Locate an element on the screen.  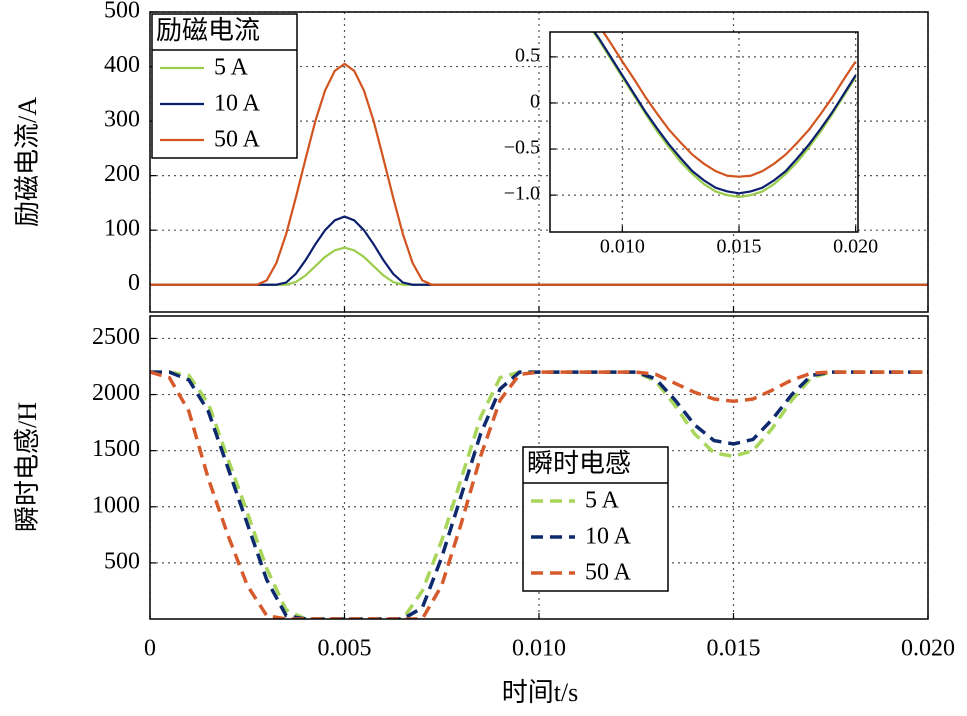
y-tick-label: −1.0 is located at coordinates (522, 194).